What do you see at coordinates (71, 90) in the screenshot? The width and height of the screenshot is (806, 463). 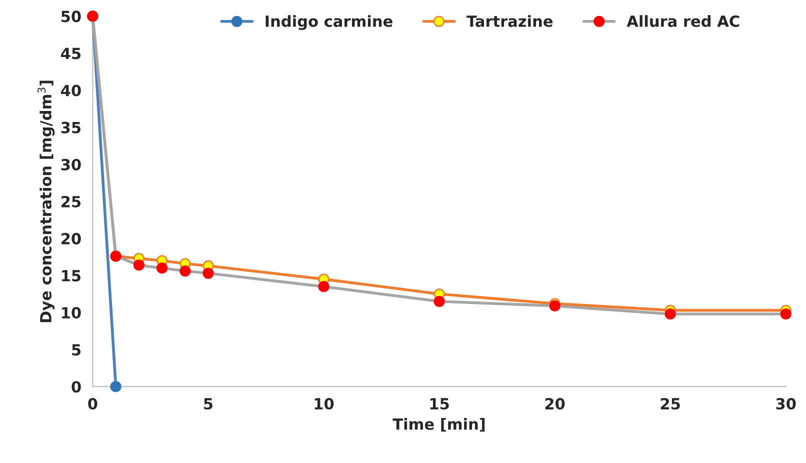 I see `y-tick-label: 40` at bounding box center [71, 90].